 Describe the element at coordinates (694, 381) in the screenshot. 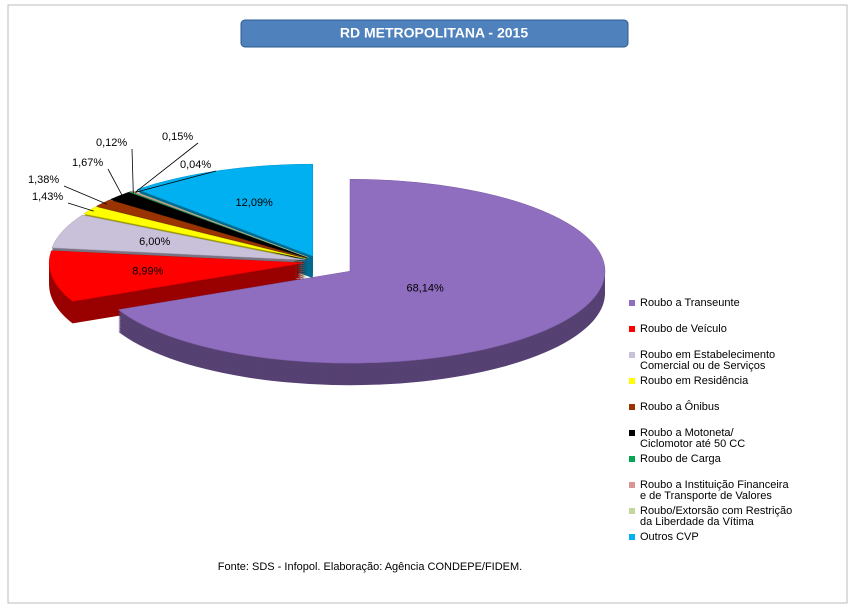

I see `legend-label: Roubo em Residência` at that location.